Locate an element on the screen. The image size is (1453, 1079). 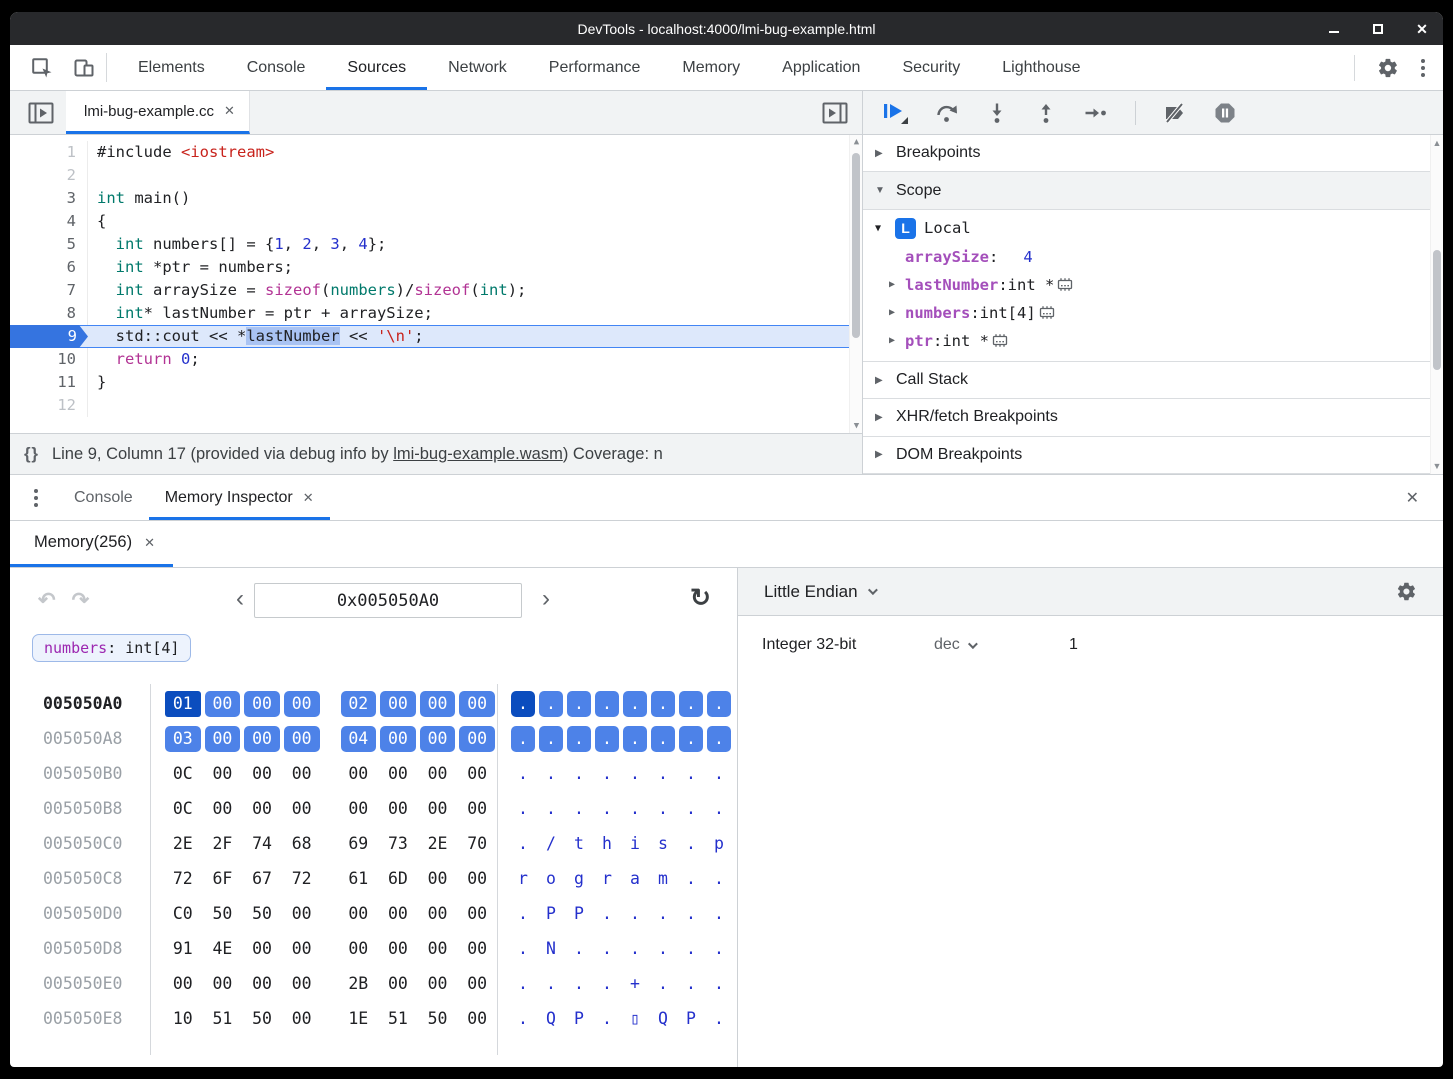
resume-button is located at coordinates (894, 112).